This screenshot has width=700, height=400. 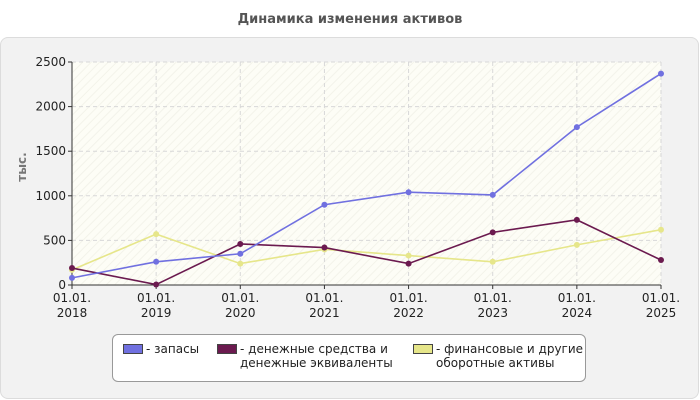 I want to click on legend-label: - финансовые и другие, so click(x=510, y=349).